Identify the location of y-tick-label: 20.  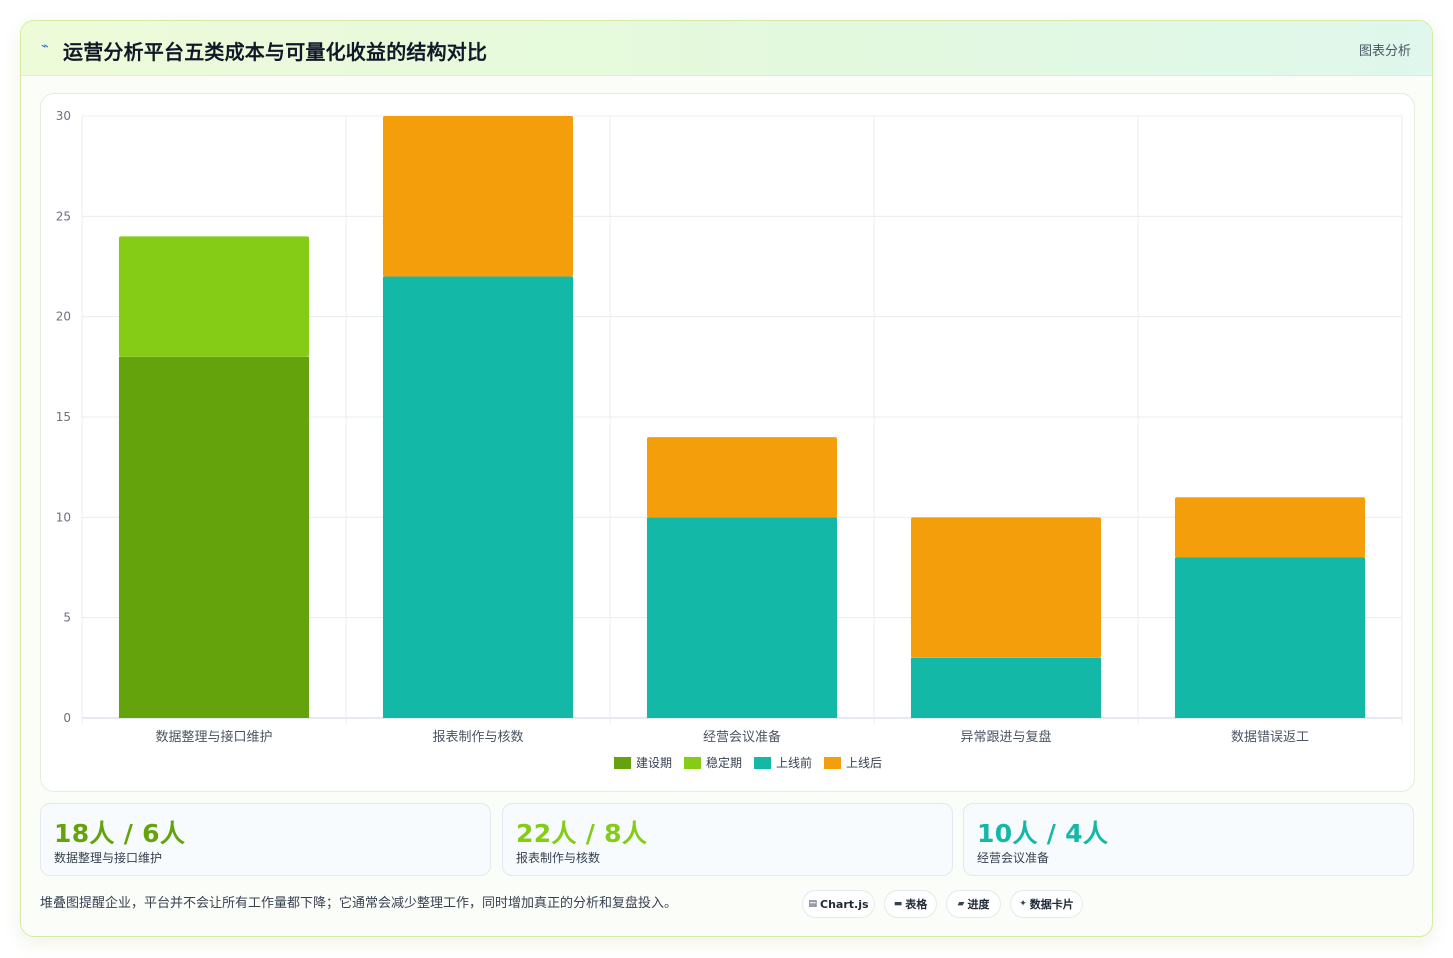
(63, 317).